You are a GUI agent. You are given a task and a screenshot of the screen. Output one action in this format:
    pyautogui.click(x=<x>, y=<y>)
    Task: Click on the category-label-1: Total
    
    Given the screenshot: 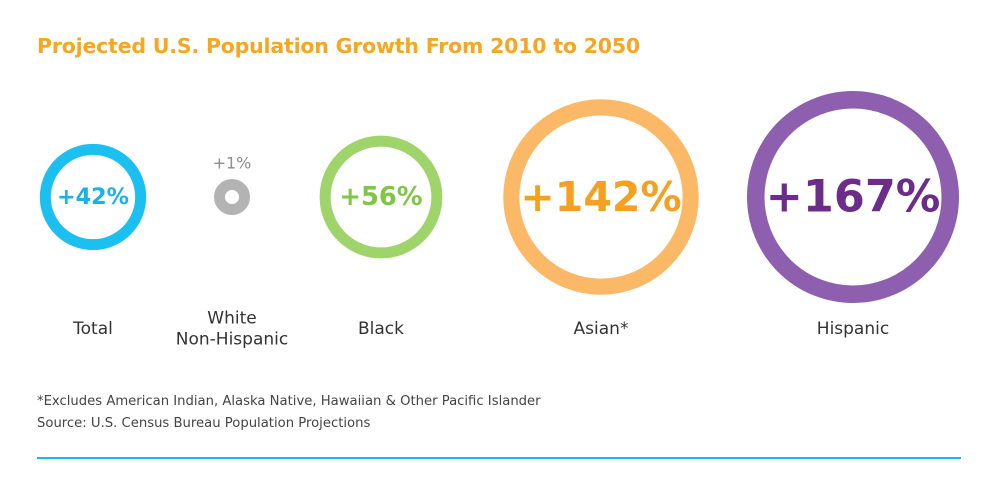 What is the action you would take?
    pyautogui.click(x=92, y=329)
    